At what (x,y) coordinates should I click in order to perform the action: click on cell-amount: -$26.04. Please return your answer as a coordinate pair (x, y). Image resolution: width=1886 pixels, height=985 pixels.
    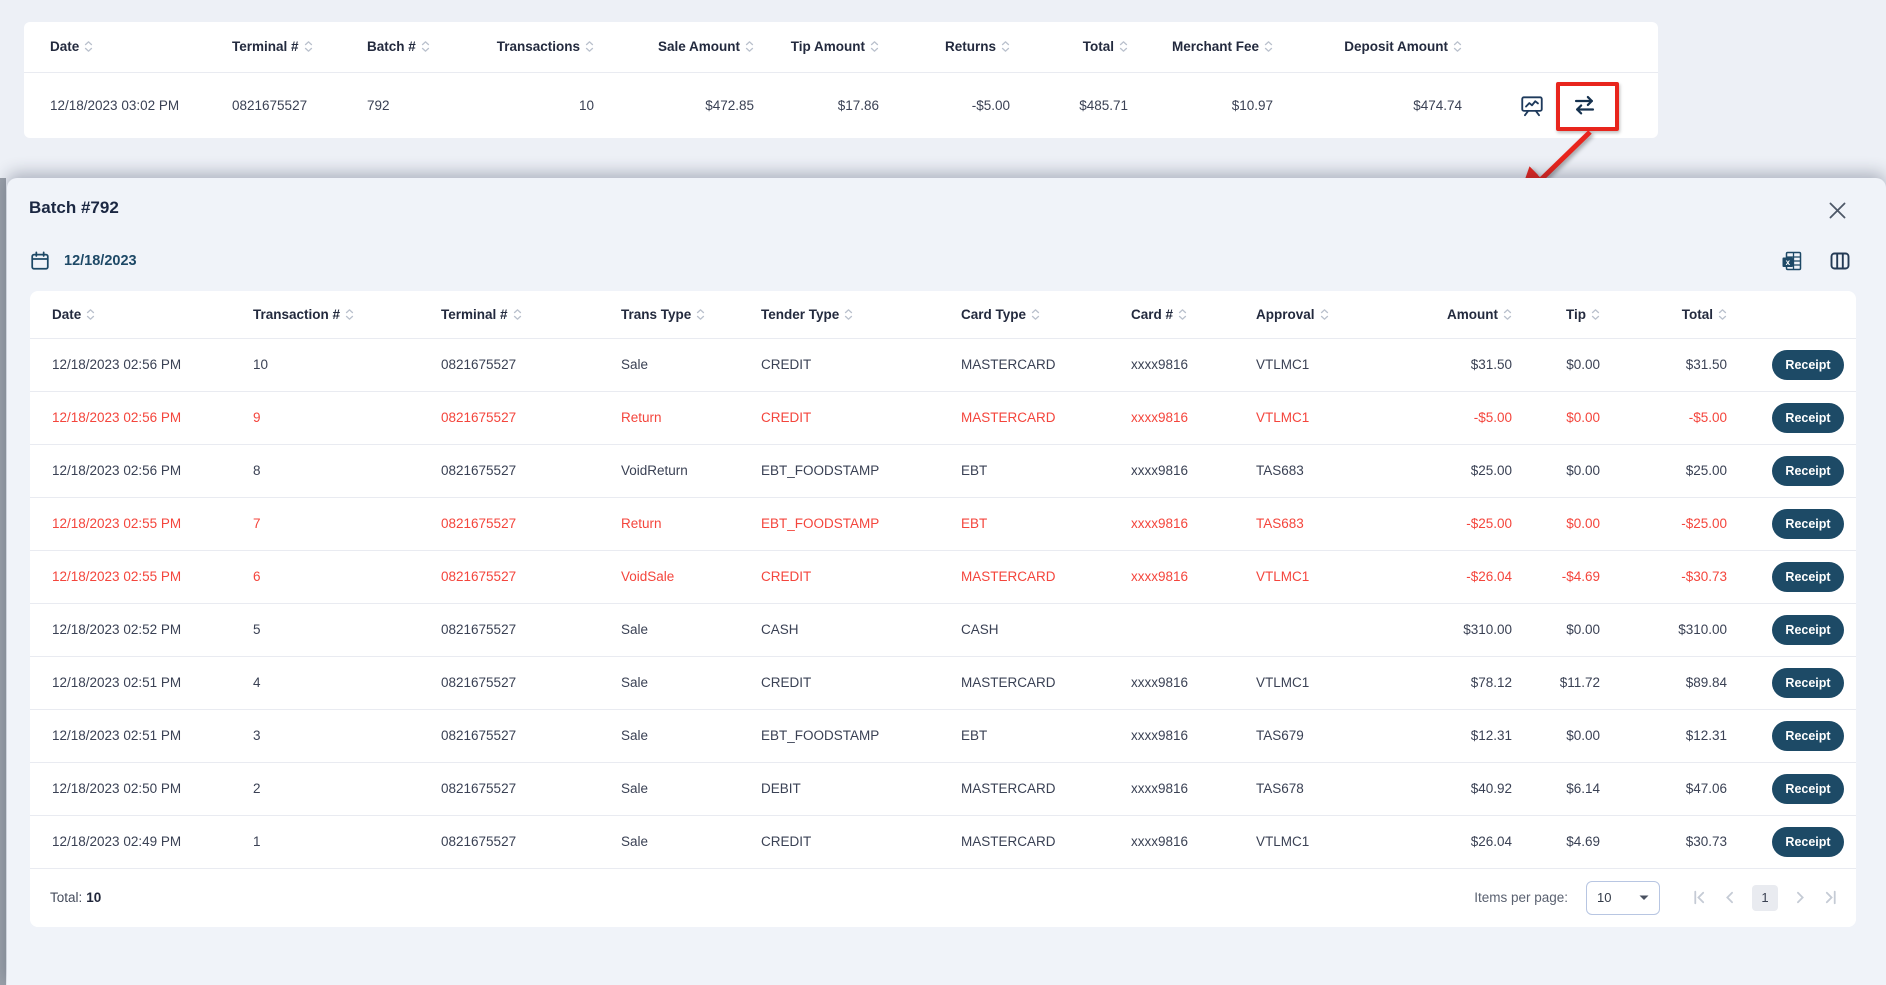
    Looking at the image, I should click on (1489, 576).